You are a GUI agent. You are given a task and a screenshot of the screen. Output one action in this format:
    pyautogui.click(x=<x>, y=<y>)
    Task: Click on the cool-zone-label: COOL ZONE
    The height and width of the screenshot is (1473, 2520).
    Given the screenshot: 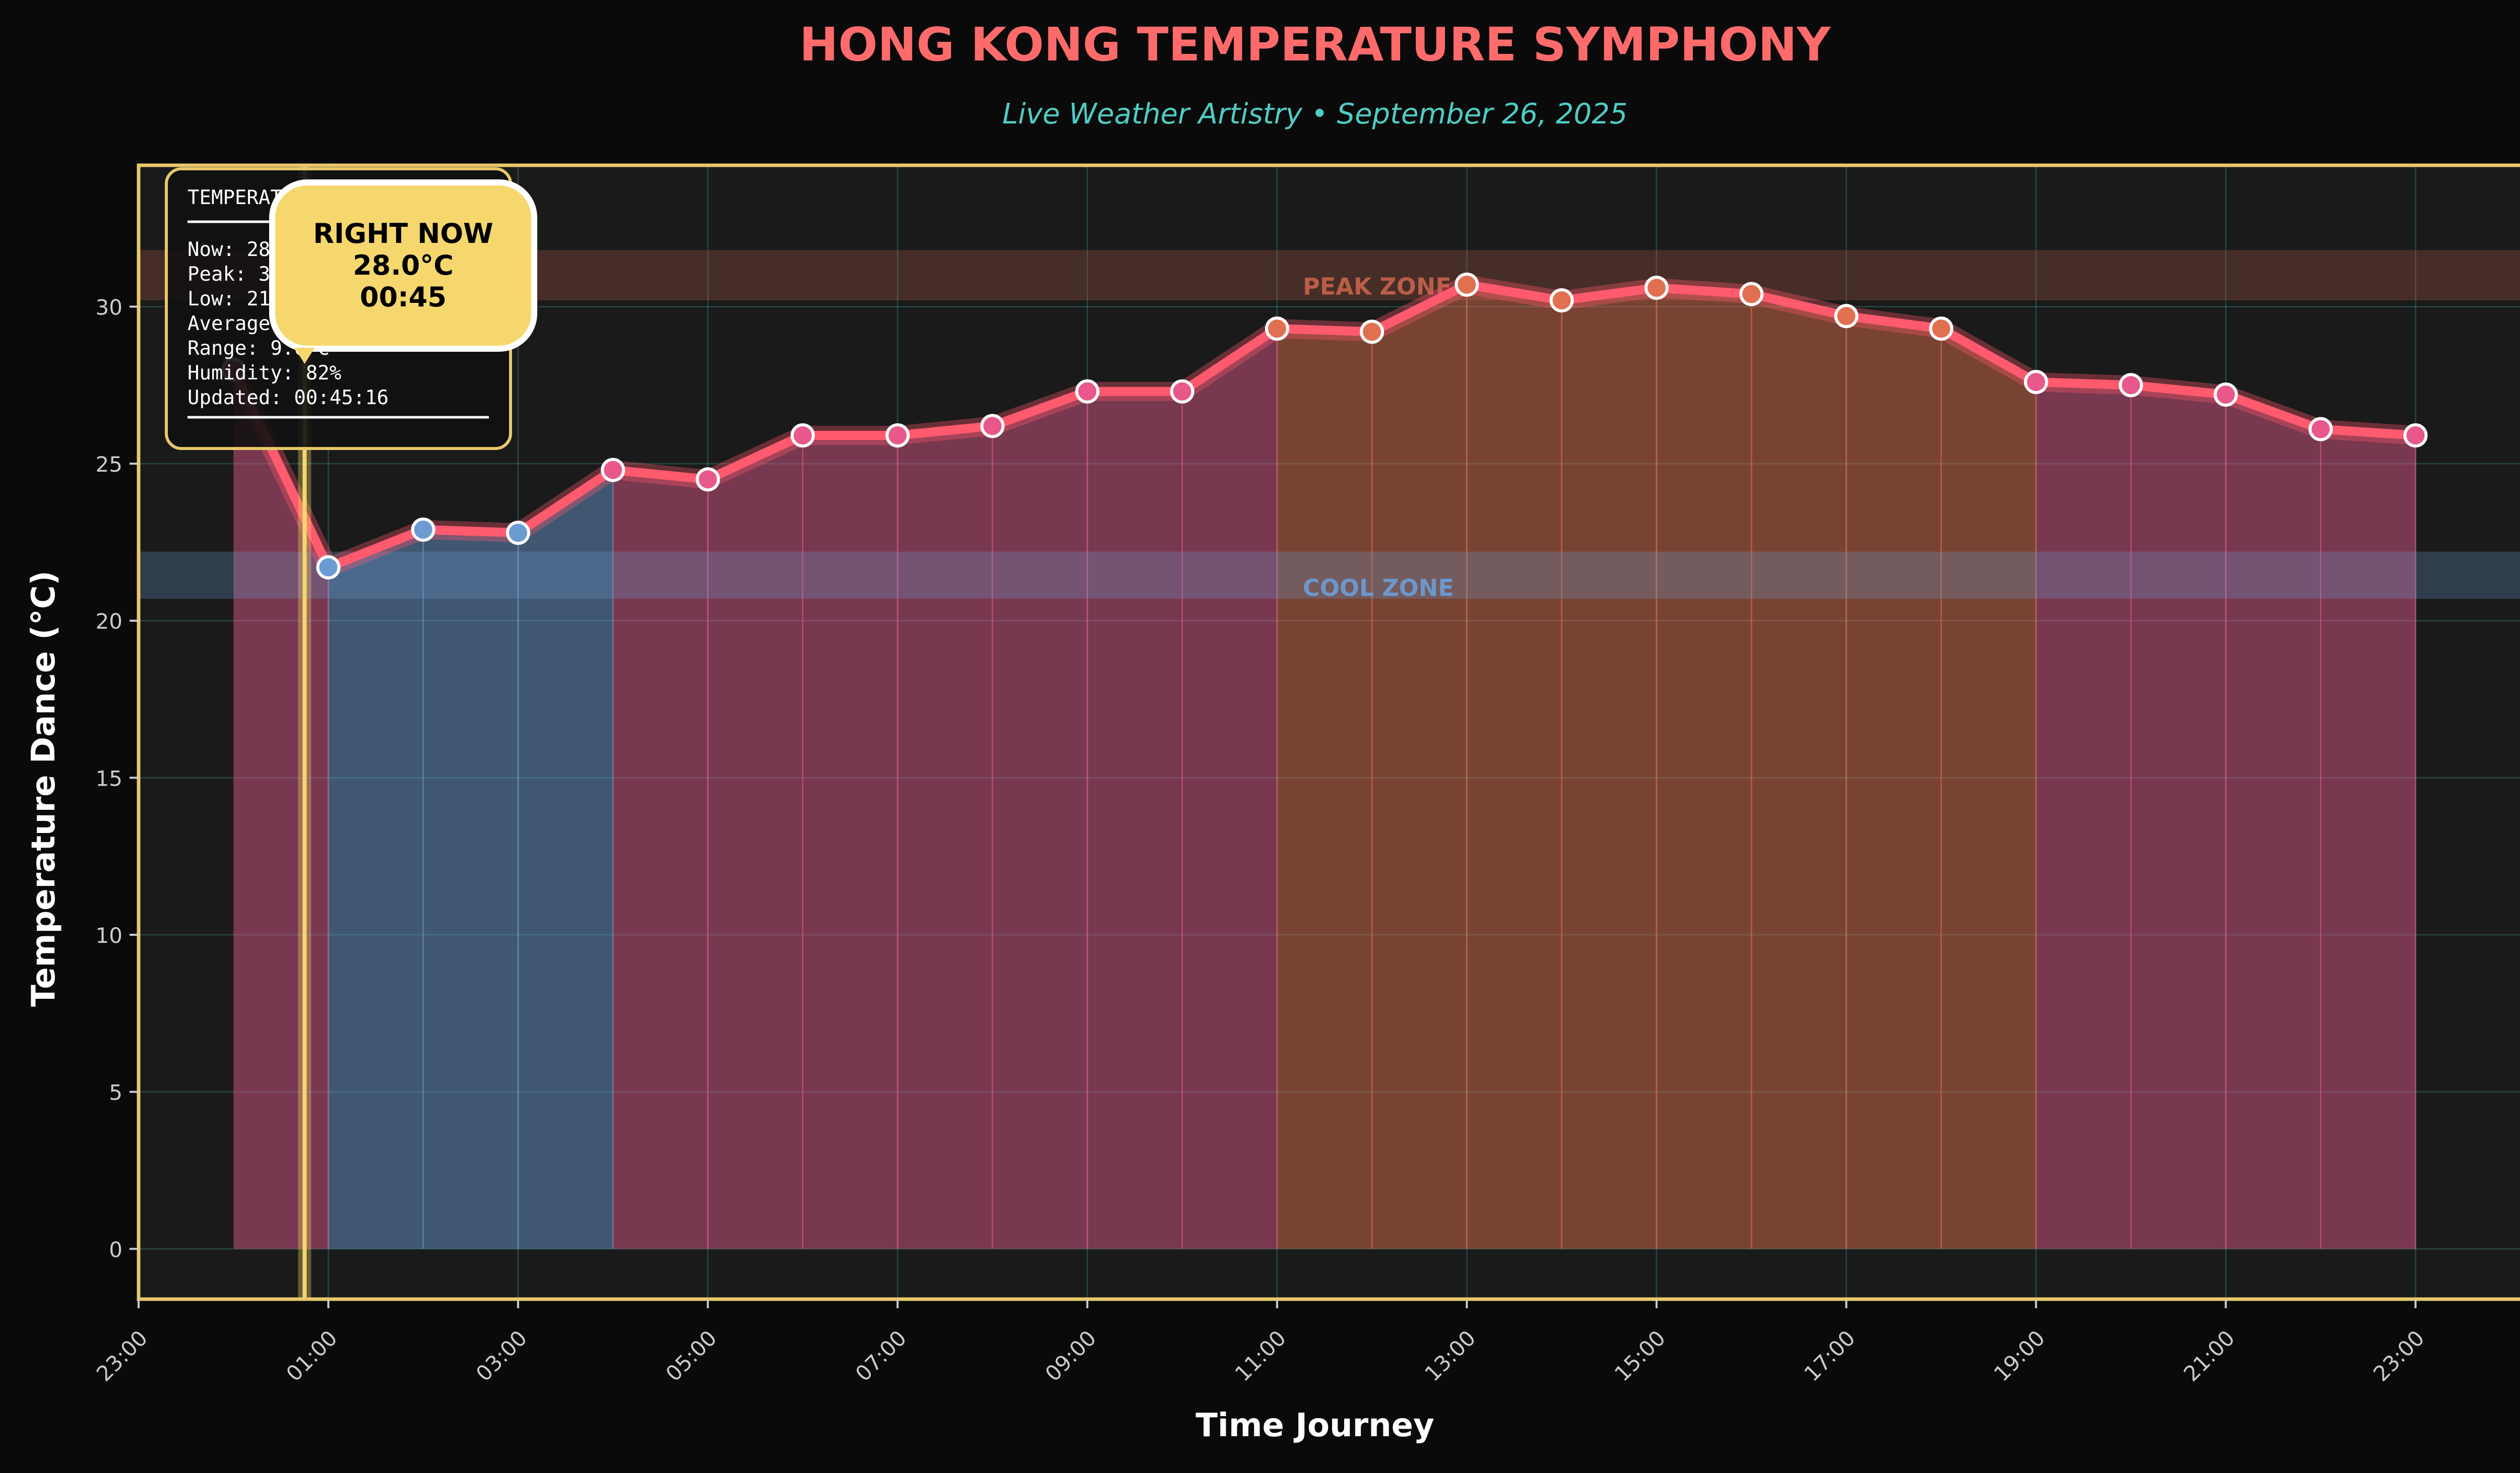 What is the action you would take?
    pyautogui.click(x=1378, y=588)
    